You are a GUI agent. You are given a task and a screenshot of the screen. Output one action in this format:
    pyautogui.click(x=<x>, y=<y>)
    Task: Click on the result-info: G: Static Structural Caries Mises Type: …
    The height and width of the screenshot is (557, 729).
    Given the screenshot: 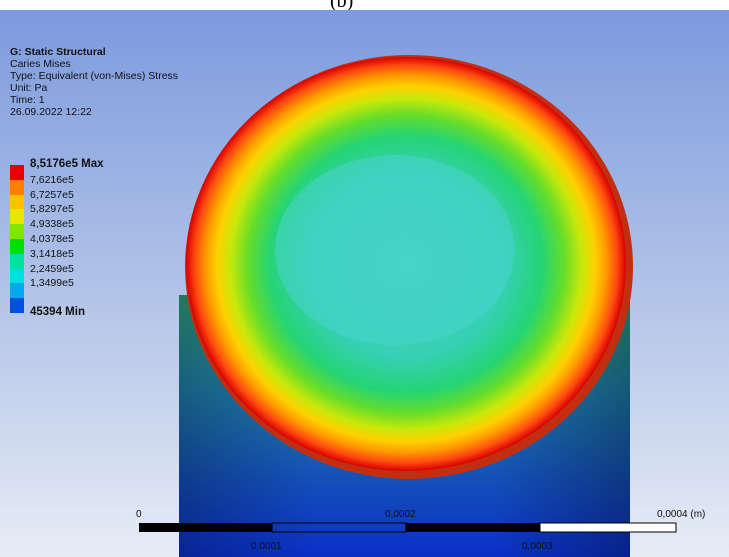 What is the action you would take?
    pyautogui.click(x=94, y=82)
    